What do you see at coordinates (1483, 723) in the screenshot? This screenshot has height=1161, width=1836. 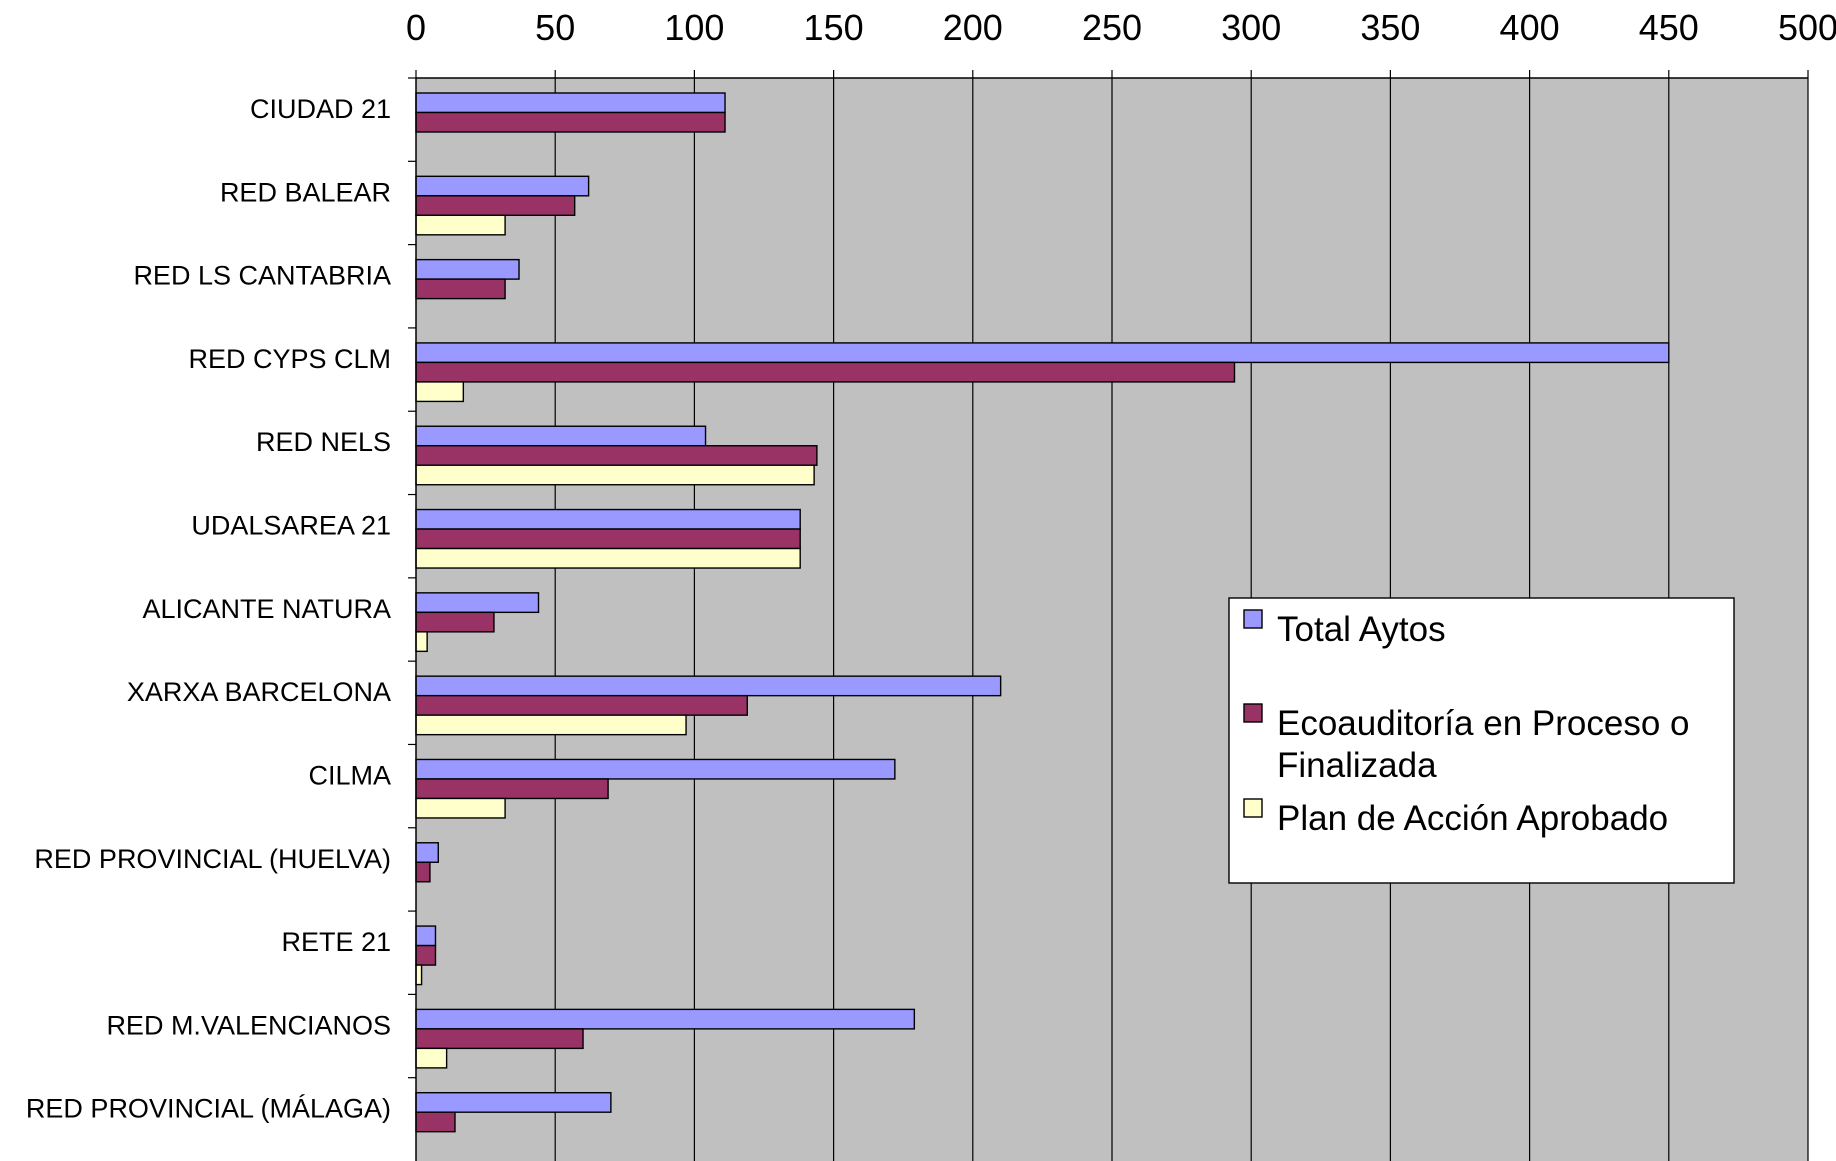 I see `legend-label: Ecoauditoría en Proceso o` at bounding box center [1483, 723].